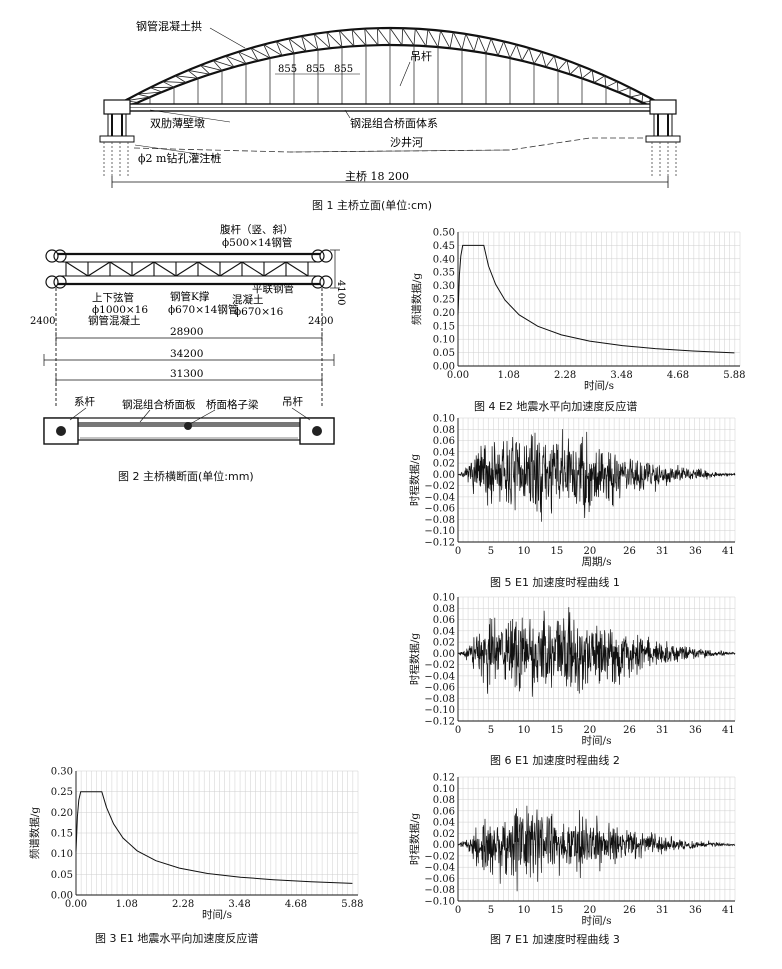 The image size is (782, 969). What do you see at coordinates (524, 910) in the screenshot?
I see `x-tick-label: 10` at bounding box center [524, 910].